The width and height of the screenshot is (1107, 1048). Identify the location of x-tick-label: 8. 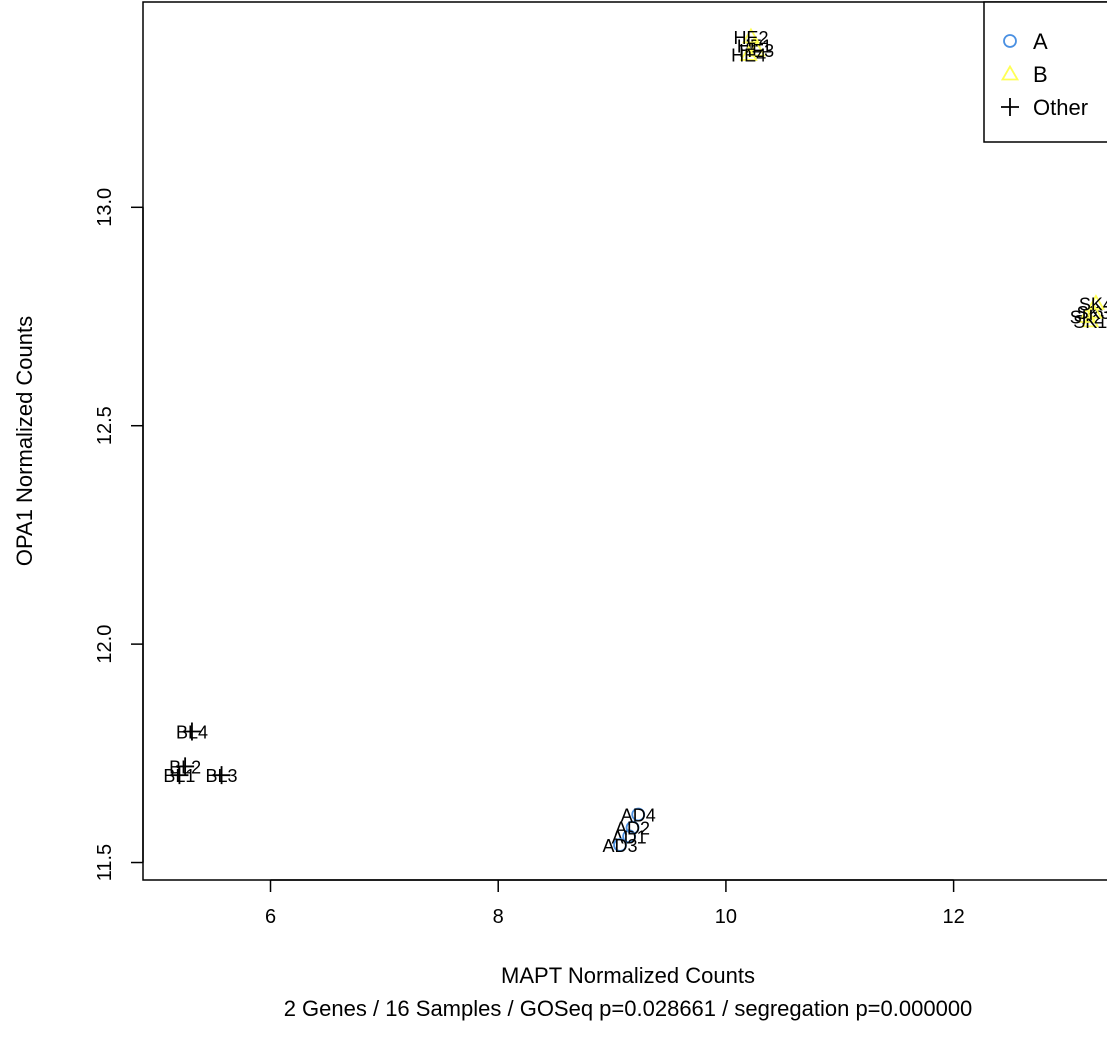
(498, 917).